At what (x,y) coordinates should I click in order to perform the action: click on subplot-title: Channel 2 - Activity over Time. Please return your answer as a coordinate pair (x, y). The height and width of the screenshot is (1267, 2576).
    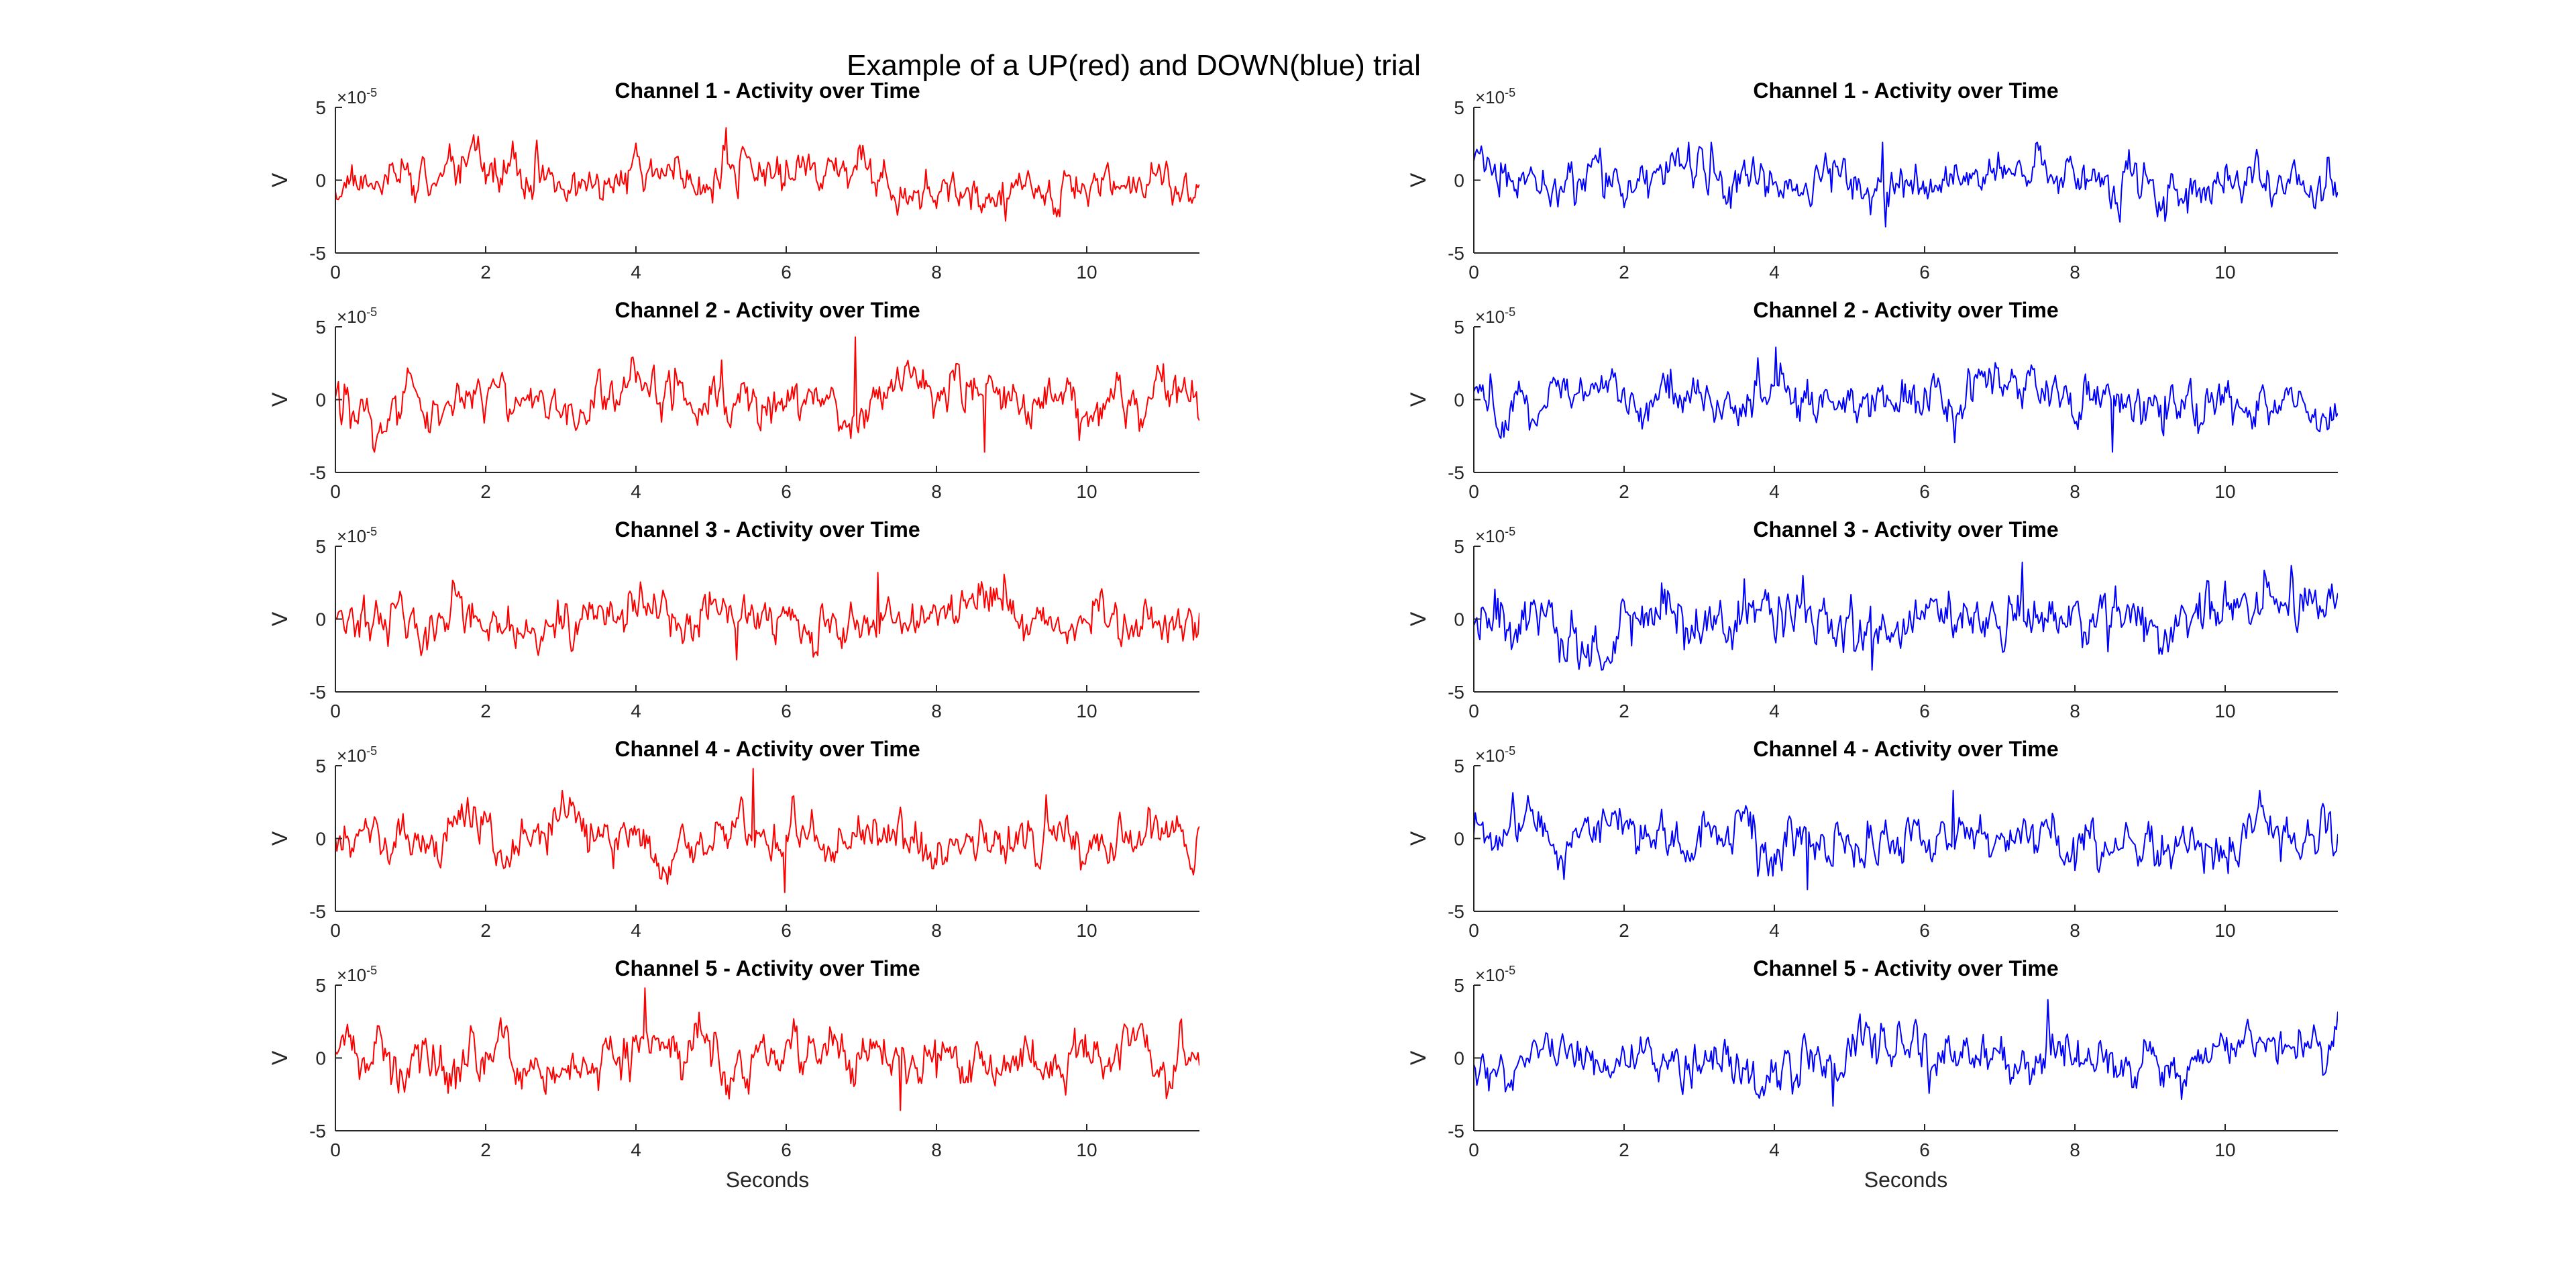
    Looking at the image, I should click on (1905, 310).